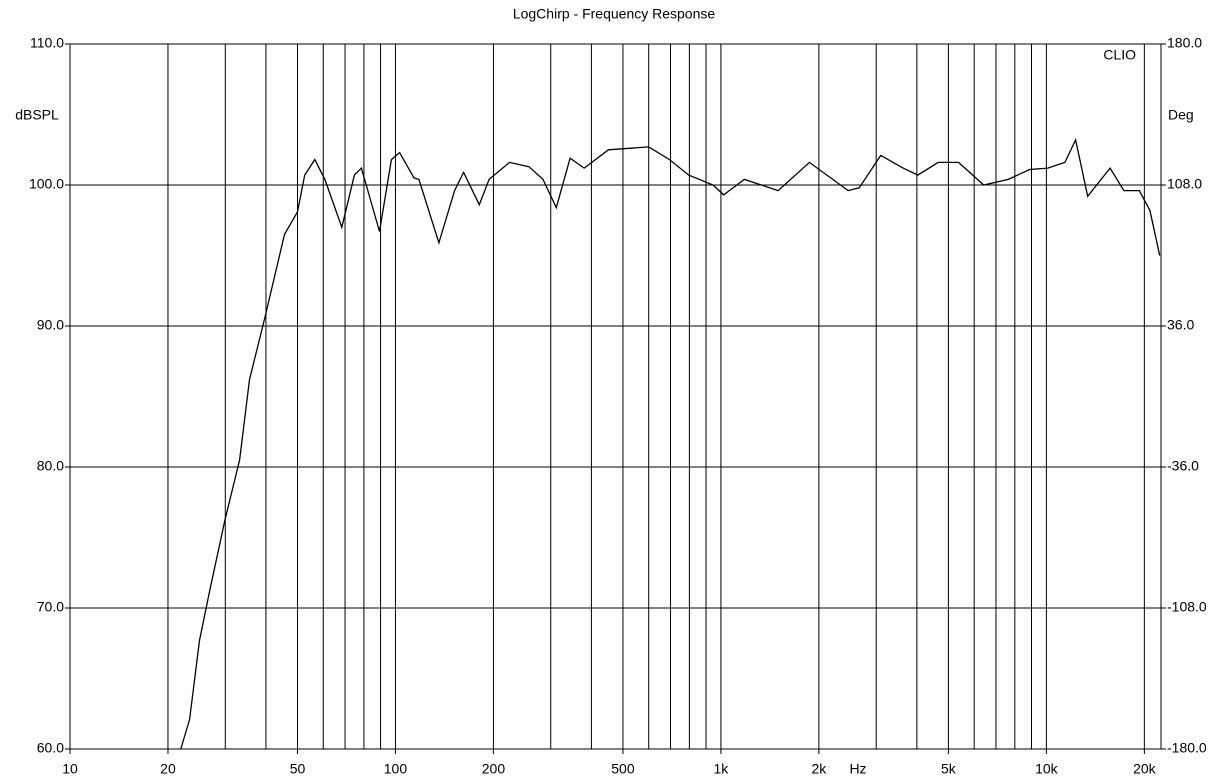 The width and height of the screenshot is (1229, 783). What do you see at coordinates (298, 769) in the screenshot?
I see `x-tick-label: 50` at bounding box center [298, 769].